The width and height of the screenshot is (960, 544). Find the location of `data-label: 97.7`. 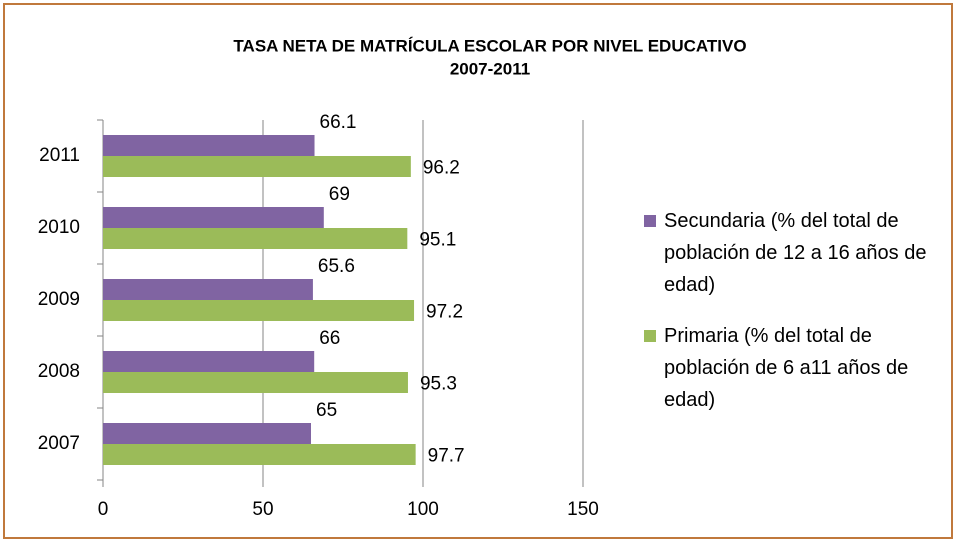

data-label: 97.7 is located at coordinates (446, 456).